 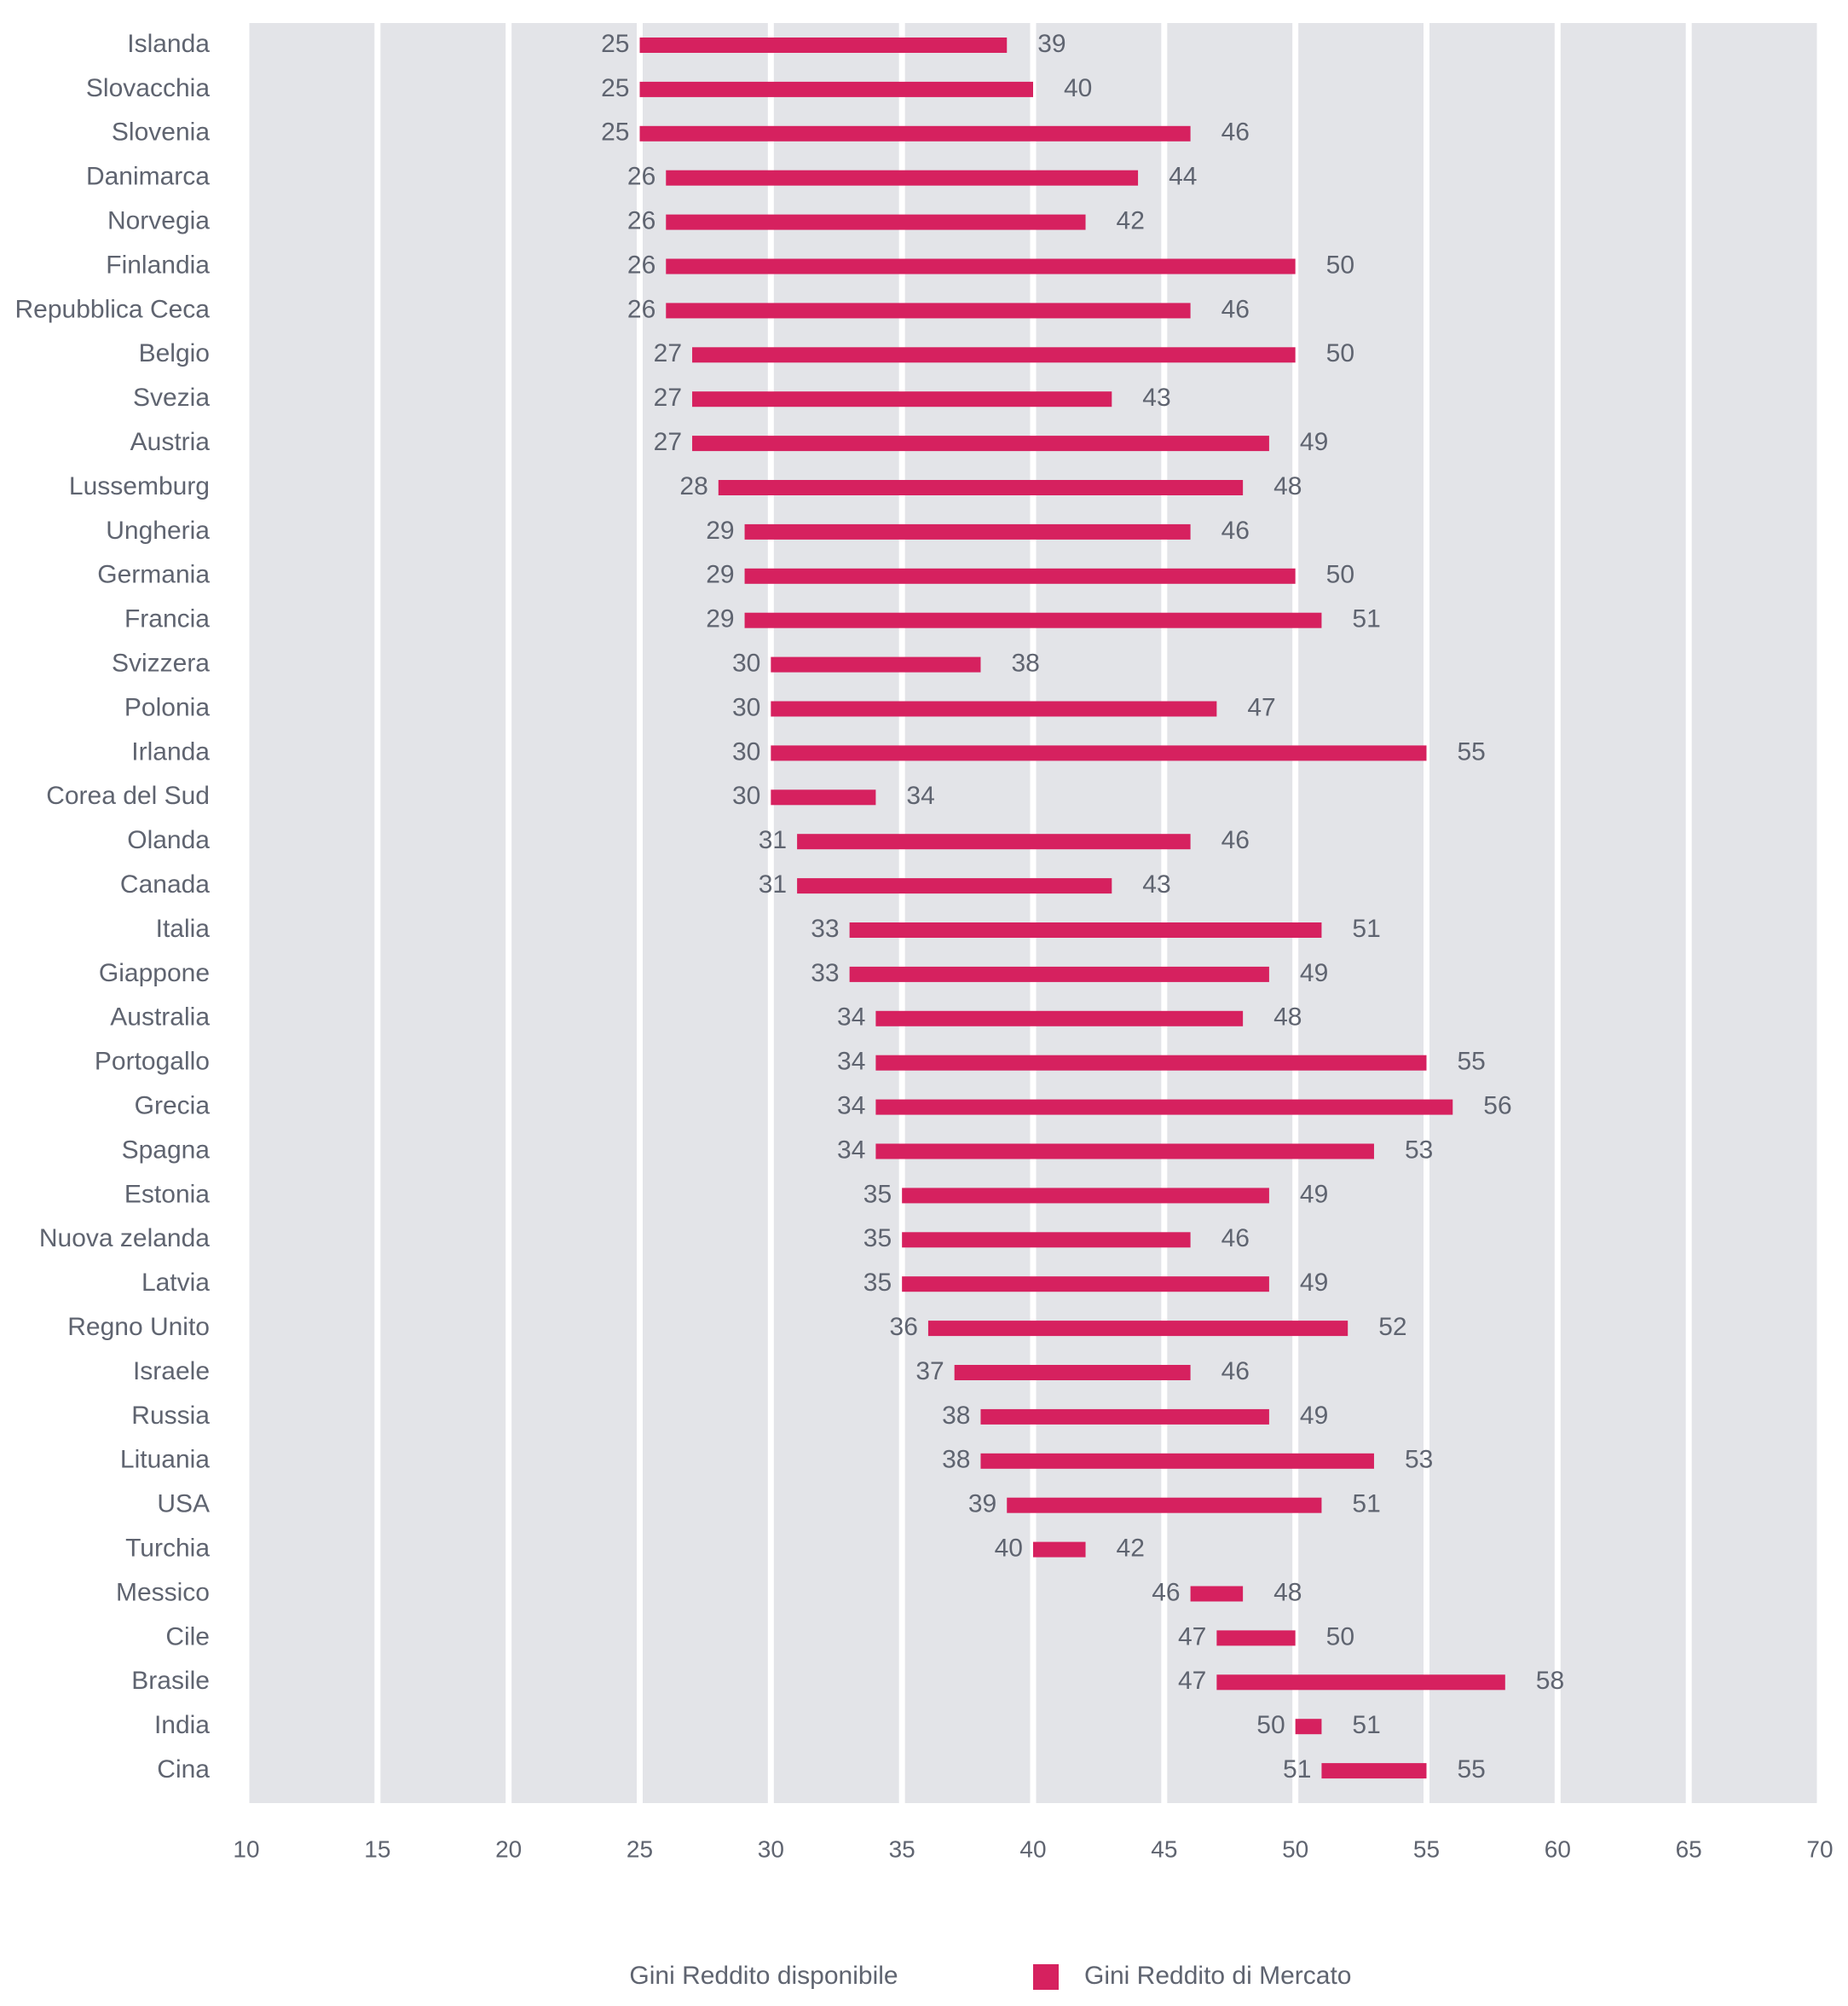 I want to click on y-tick-label: Nuova zelanda, so click(x=124, y=1238).